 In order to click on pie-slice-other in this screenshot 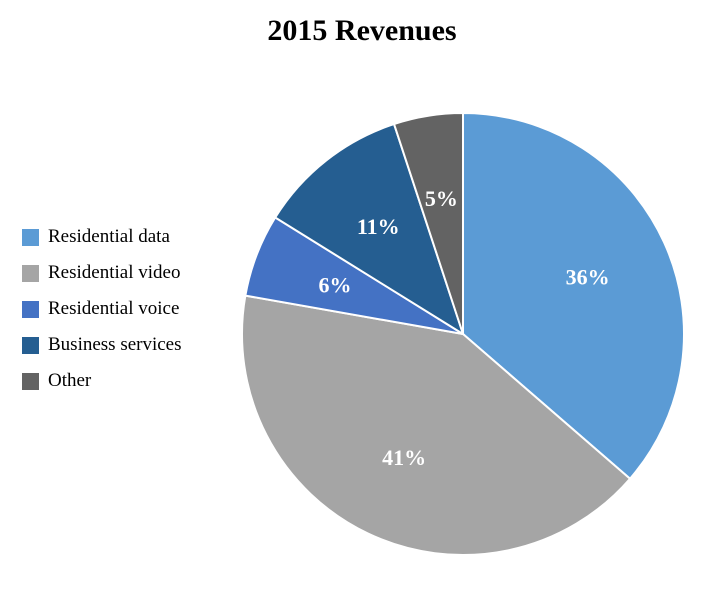, I will do `click(428, 223)`.